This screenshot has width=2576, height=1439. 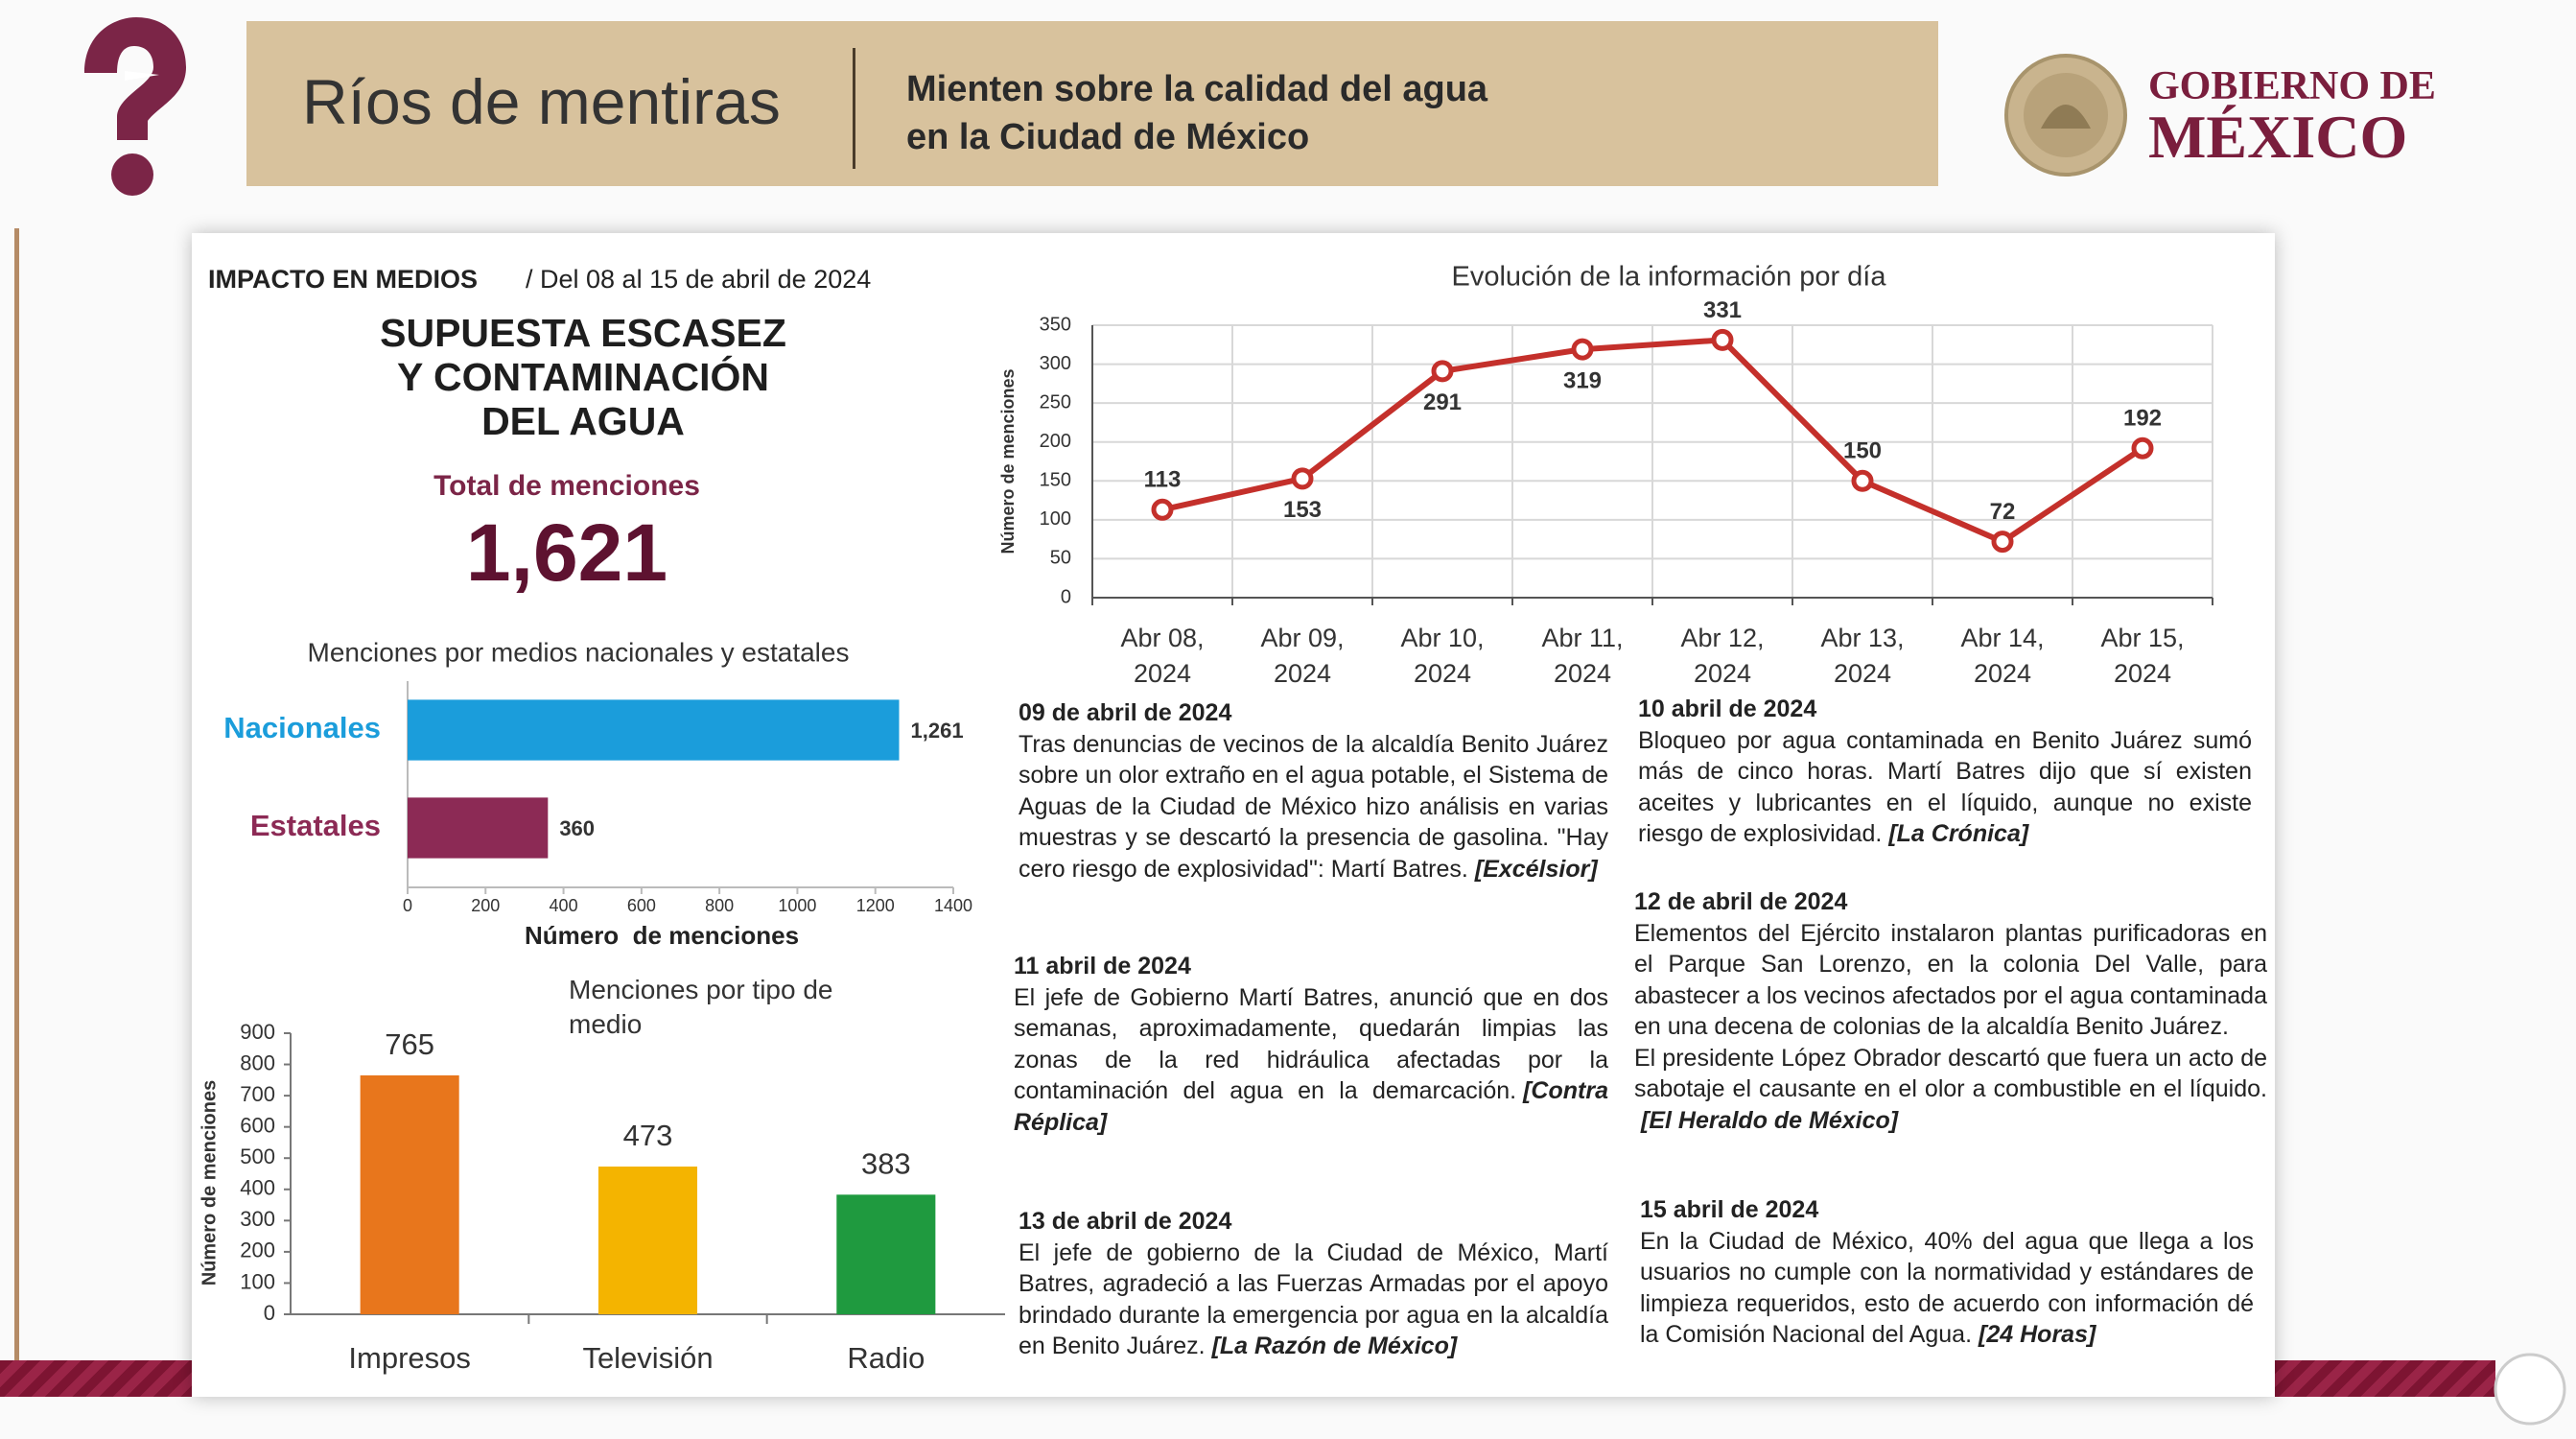 What do you see at coordinates (583, 421) in the screenshot?
I see `headline: DEL AGUA` at bounding box center [583, 421].